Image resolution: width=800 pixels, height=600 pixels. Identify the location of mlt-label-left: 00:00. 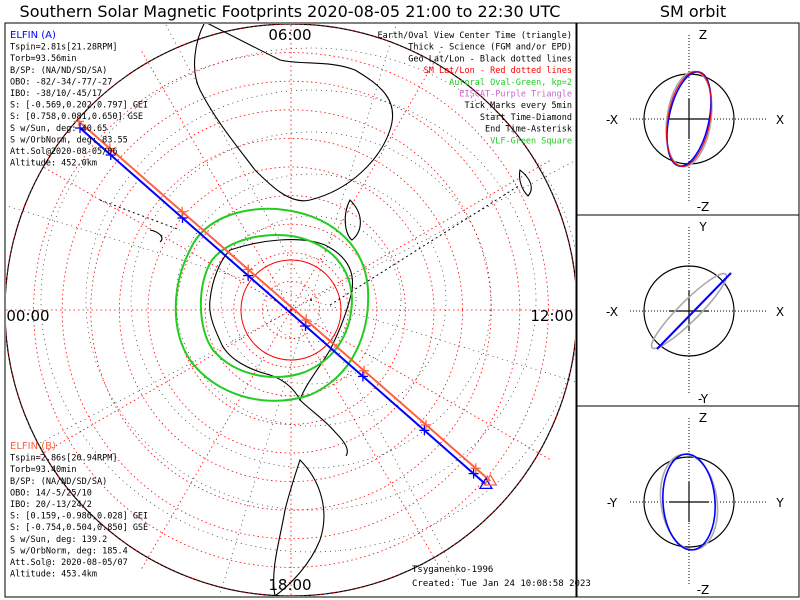
(27, 316).